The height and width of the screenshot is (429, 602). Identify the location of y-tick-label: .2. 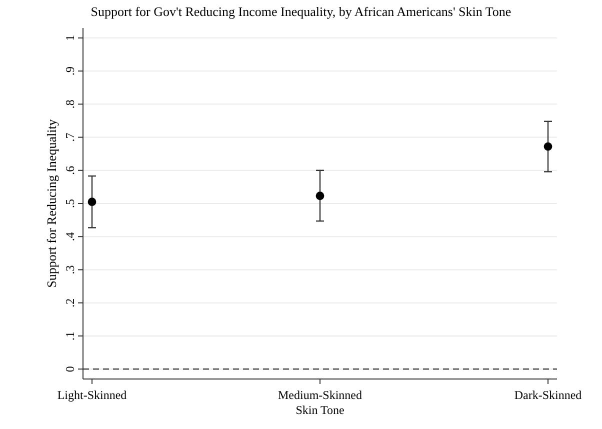
(70, 303).